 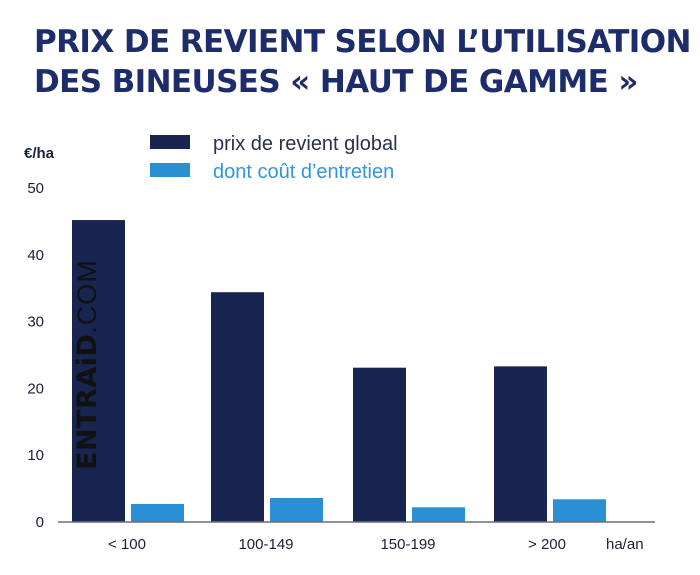 I want to click on y-tick-label: 10, so click(x=35, y=455).